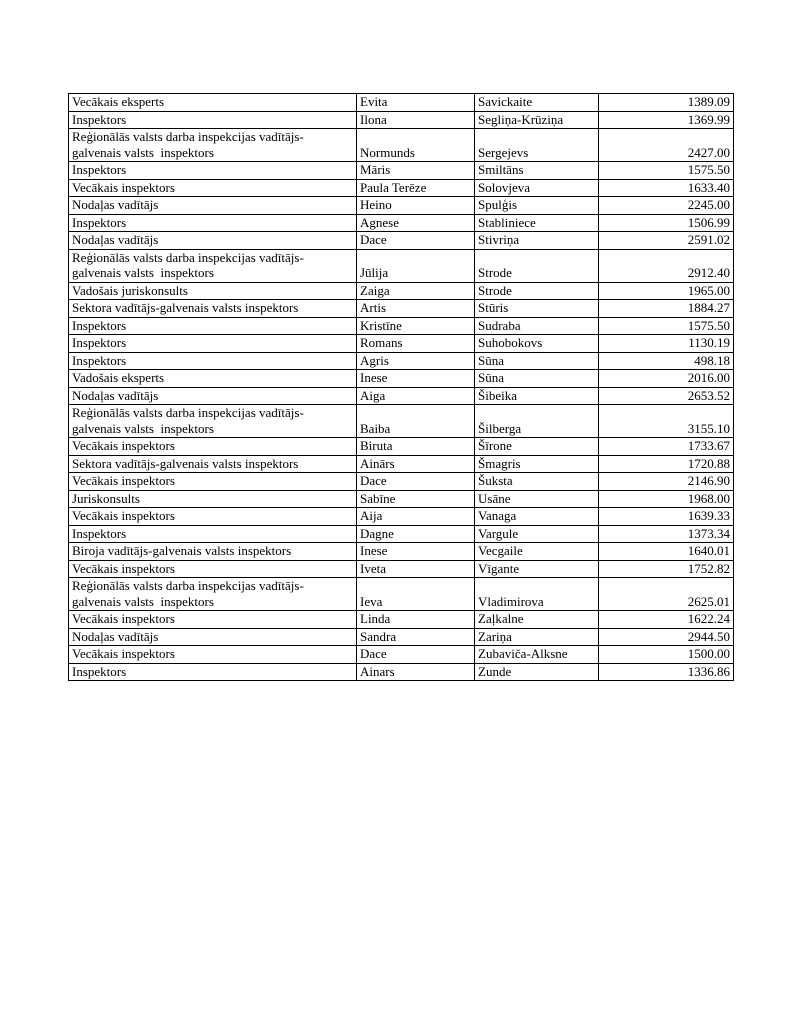  What do you see at coordinates (536, 119) in the screenshot?
I see `last-name-cell: Segliņa-Krūziņa` at bounding box center [536, 119].